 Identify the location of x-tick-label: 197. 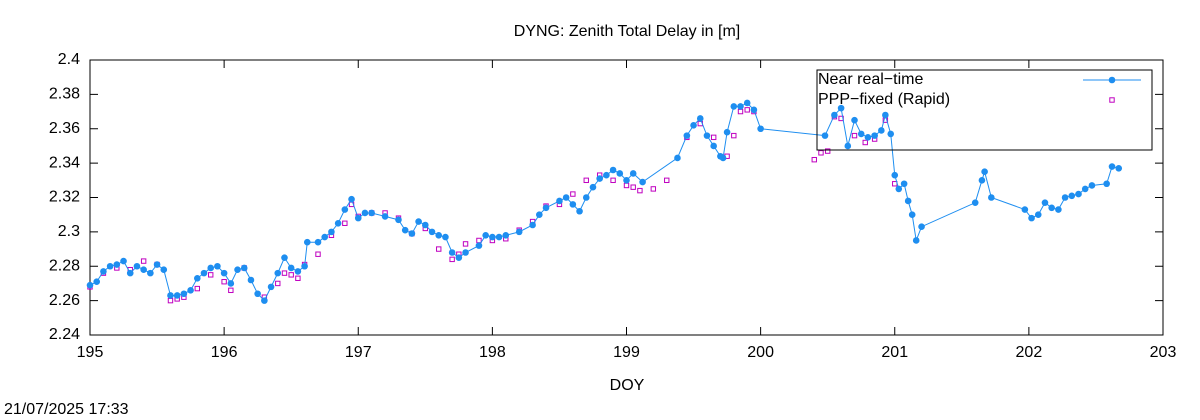
(358, 352).